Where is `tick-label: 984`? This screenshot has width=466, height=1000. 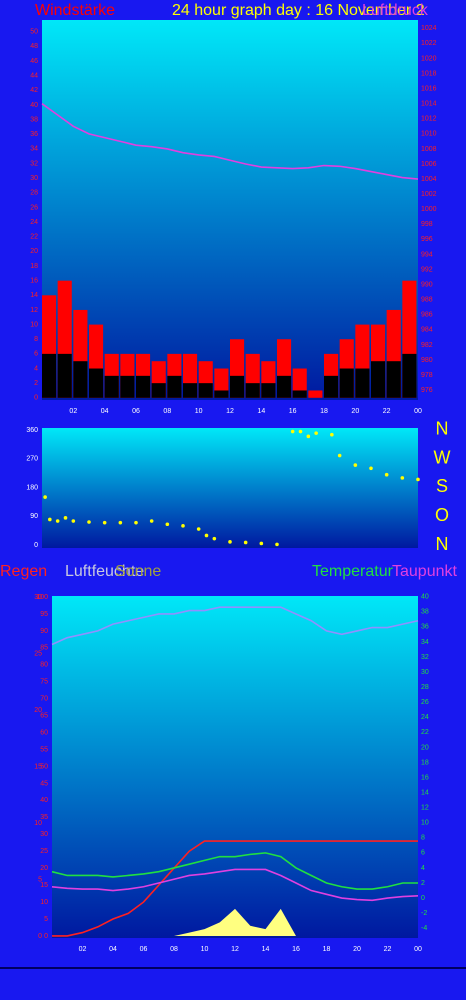 tick-label: 984 is located at coordinates (427, 330).